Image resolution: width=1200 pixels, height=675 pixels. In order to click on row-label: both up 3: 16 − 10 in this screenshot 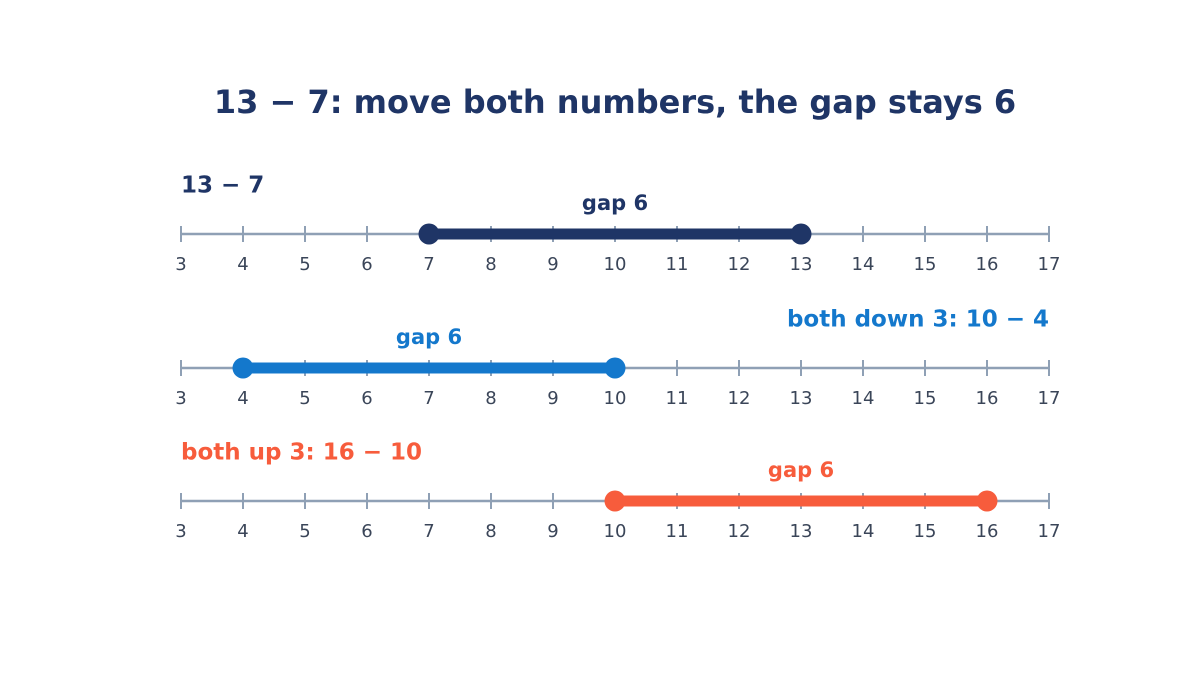, I will do `click(301, 453)`.